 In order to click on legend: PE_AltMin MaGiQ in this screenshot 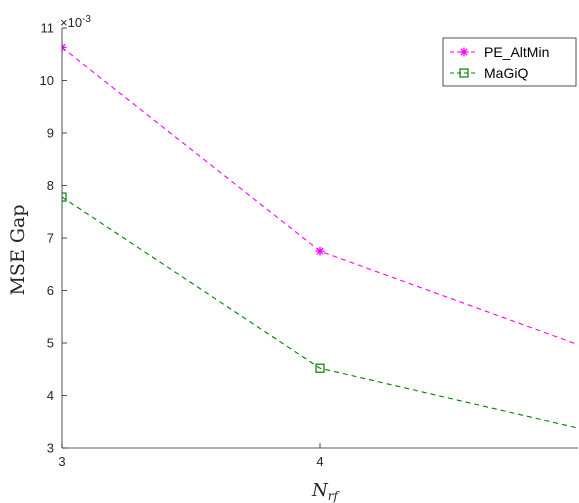, I will do `click(509, 62)`.